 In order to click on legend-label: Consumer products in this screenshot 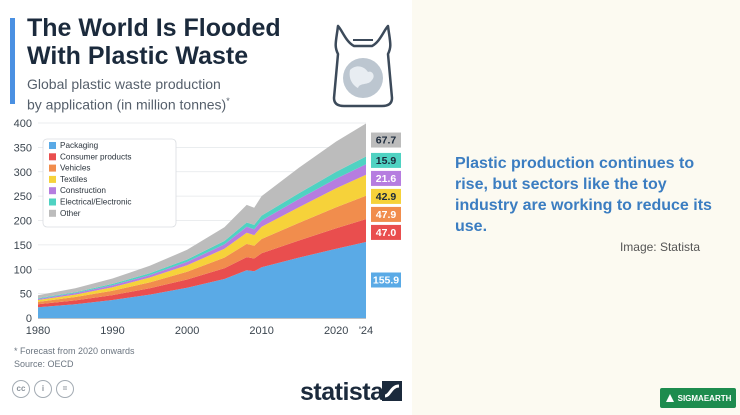, I will do `click(95, 156)`.